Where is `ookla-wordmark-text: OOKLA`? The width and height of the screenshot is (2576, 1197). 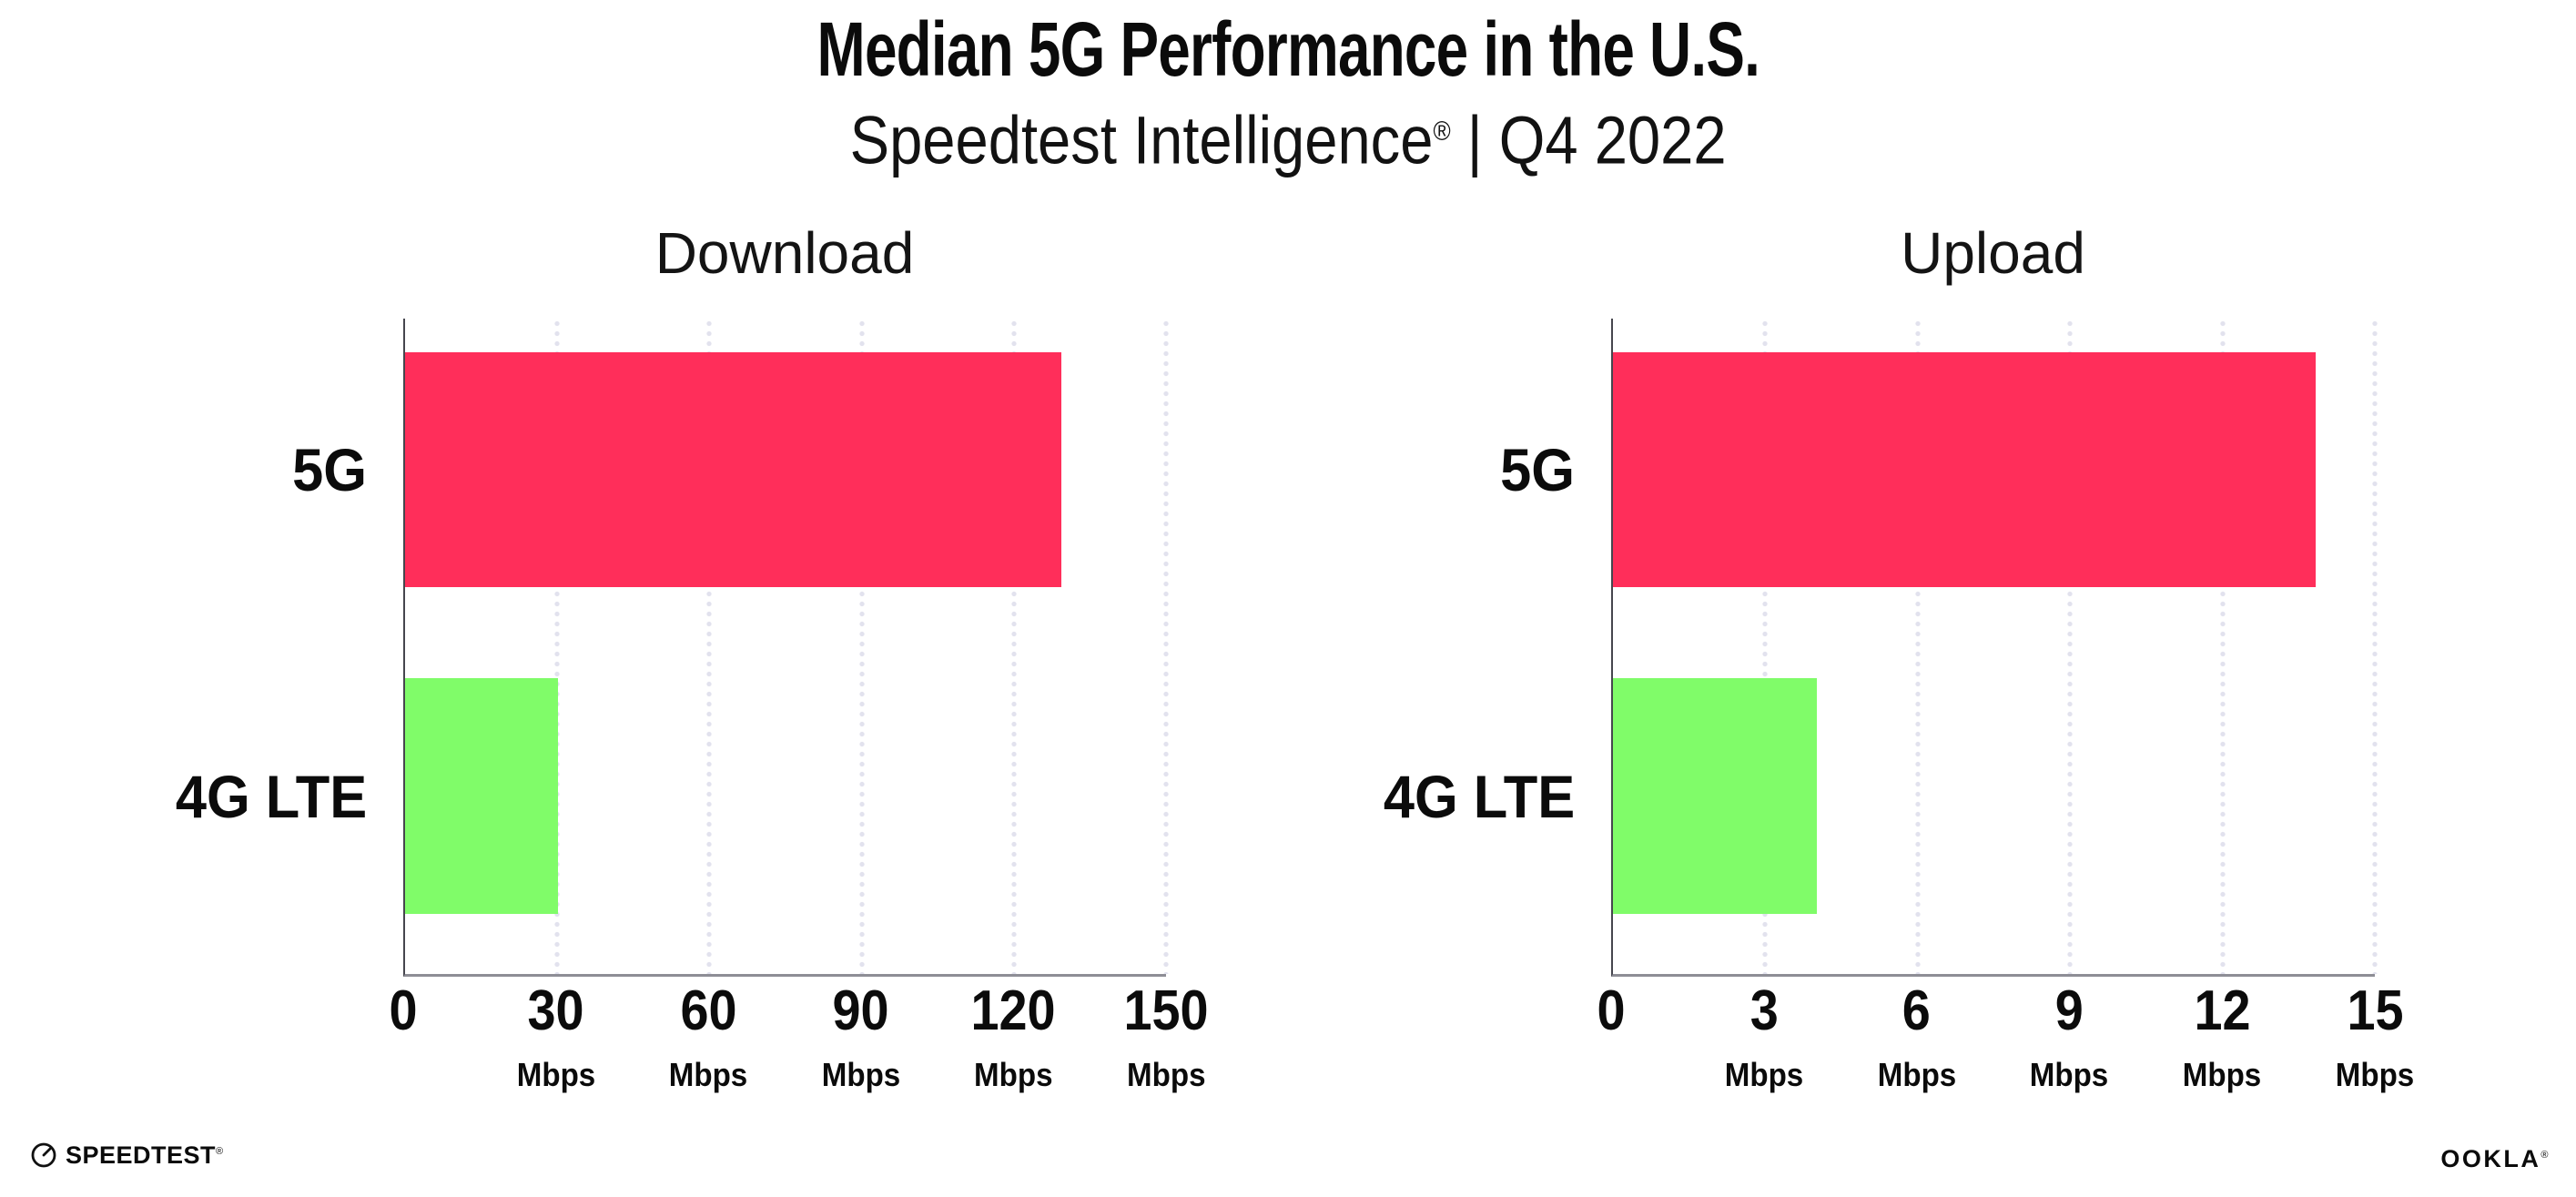
ookla-wordmark-text: OOKLA is located at coordinates (2490, 1159).